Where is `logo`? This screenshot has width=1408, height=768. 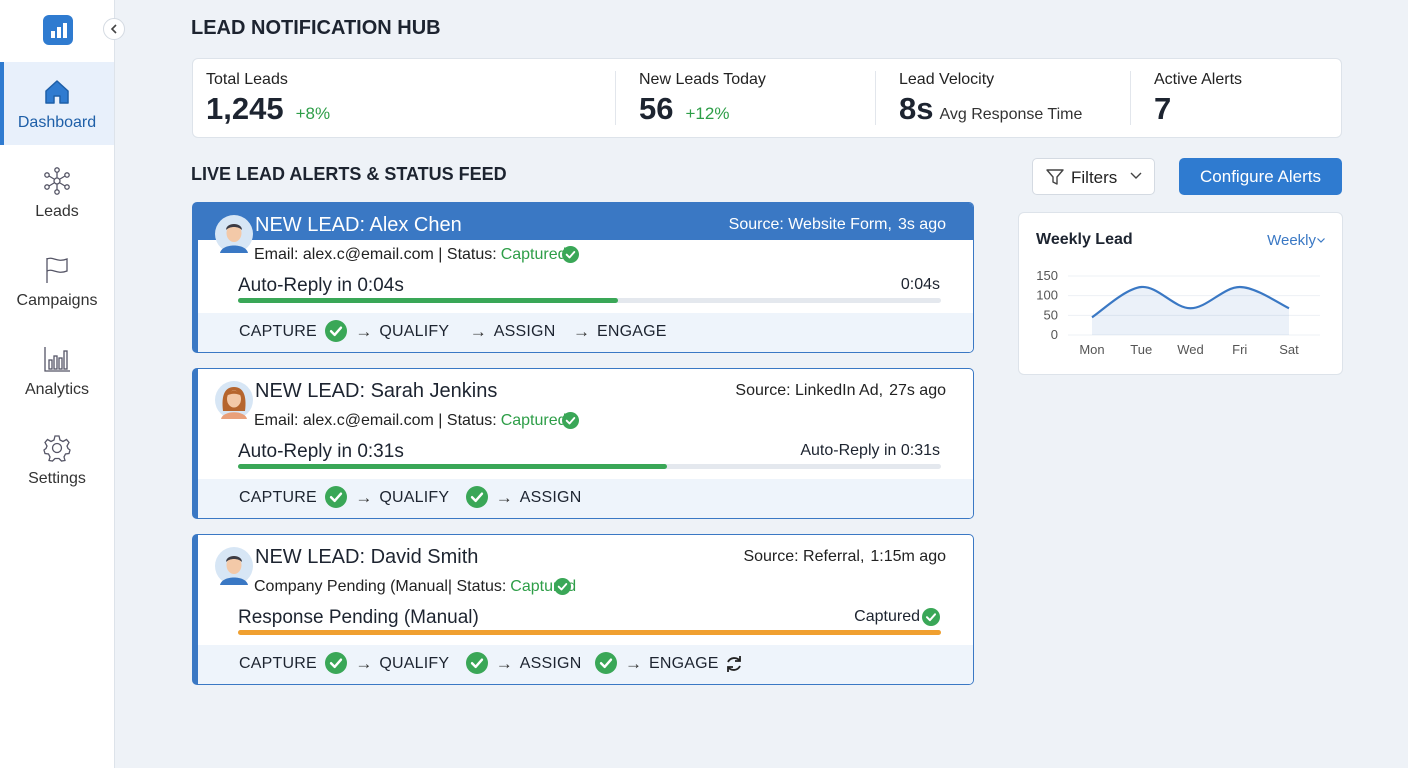 logo is located at coordinates (58, 30).